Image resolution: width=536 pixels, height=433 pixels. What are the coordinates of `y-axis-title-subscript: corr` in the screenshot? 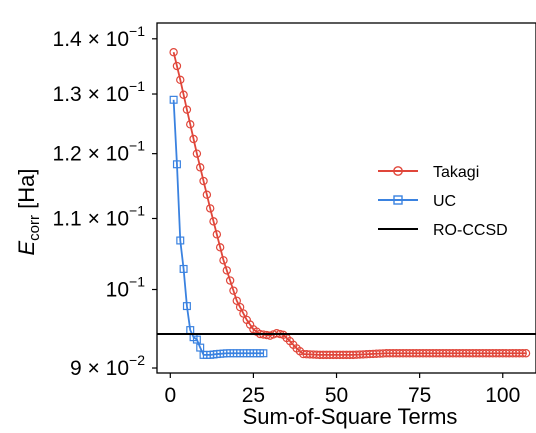 It's located at (34, 228).